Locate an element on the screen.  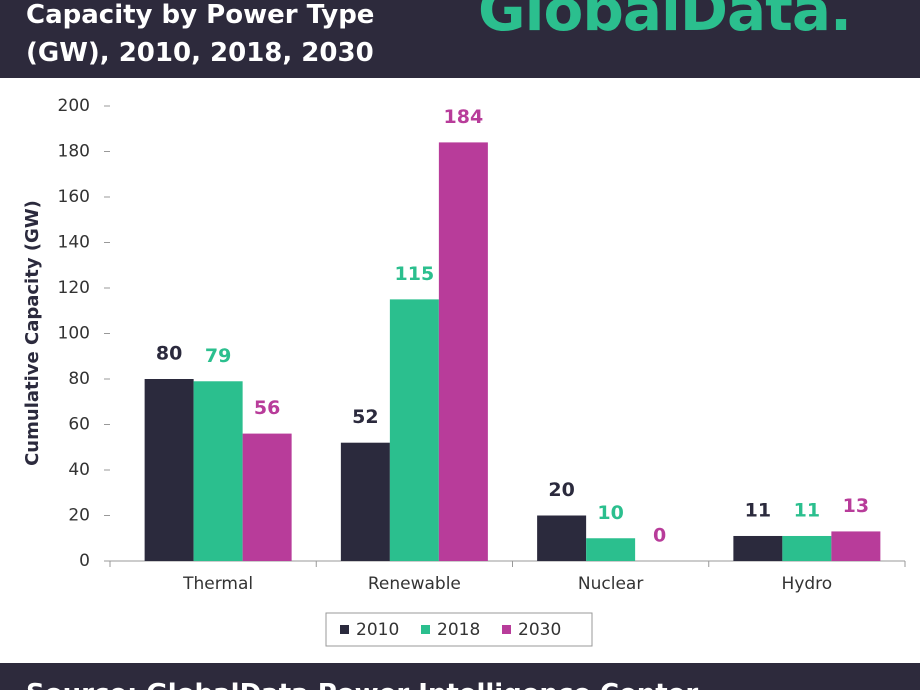
y-tick-label: 60 is located at coordinates (79, 425).